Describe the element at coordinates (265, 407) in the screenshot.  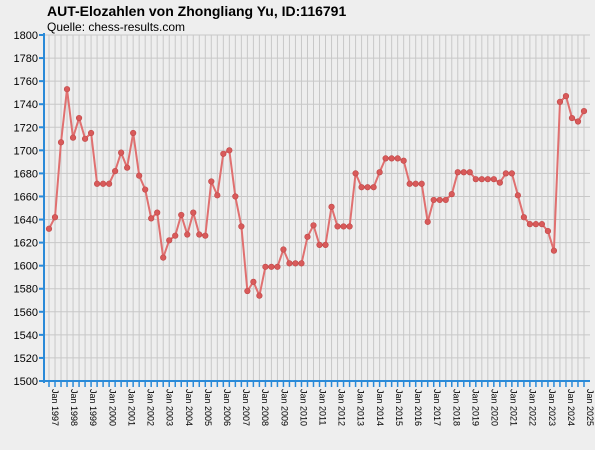
I see `x-tick-label: Jan 2008` at that location.